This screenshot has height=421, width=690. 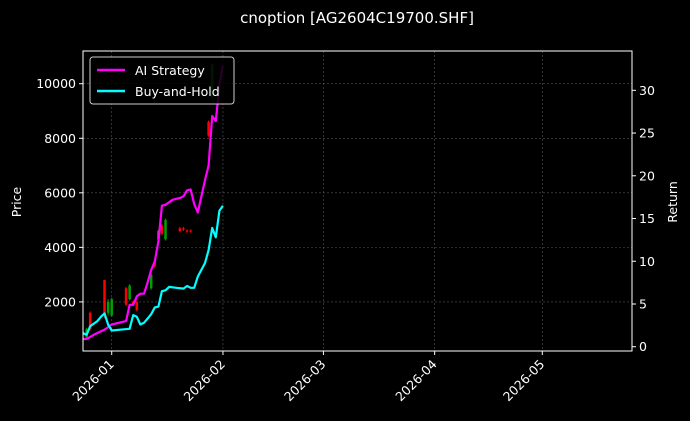 I want to click on y-tick-label-1: 4000, so click(x=60, y=247).